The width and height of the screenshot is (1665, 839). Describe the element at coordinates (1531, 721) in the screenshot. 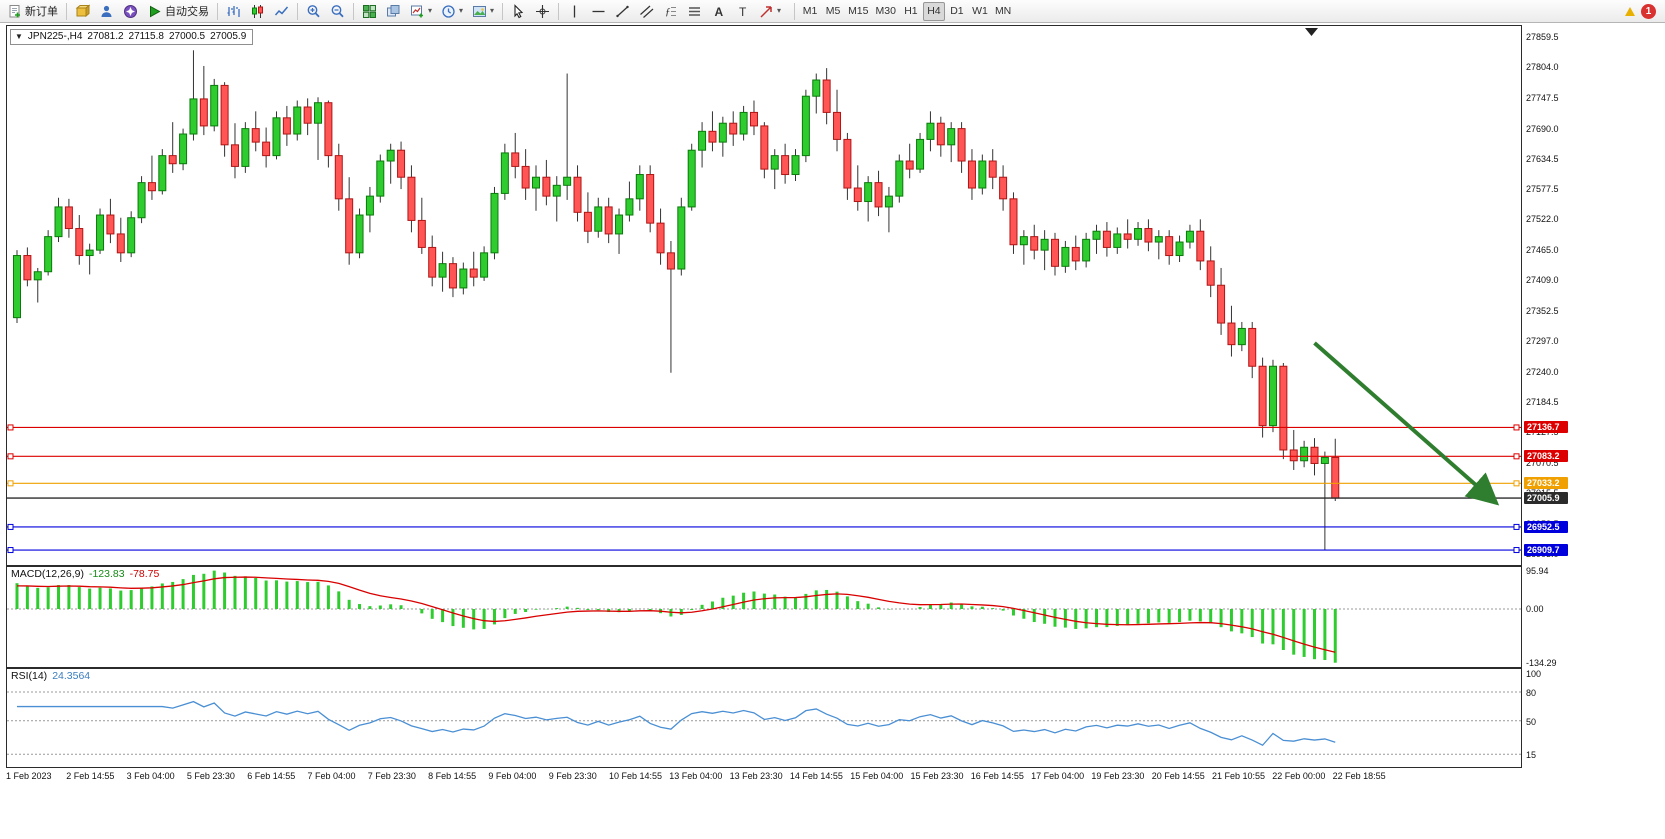

I see `rsi-axis-label: 50` at that location.